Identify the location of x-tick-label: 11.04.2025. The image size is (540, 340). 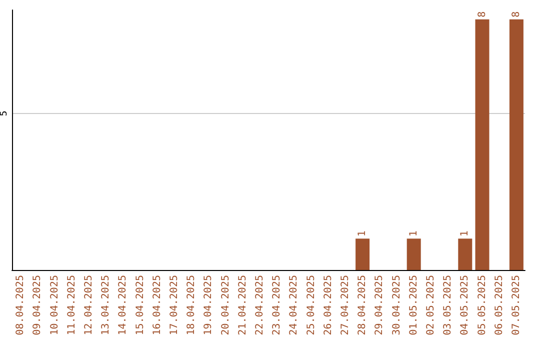
(72, 305).